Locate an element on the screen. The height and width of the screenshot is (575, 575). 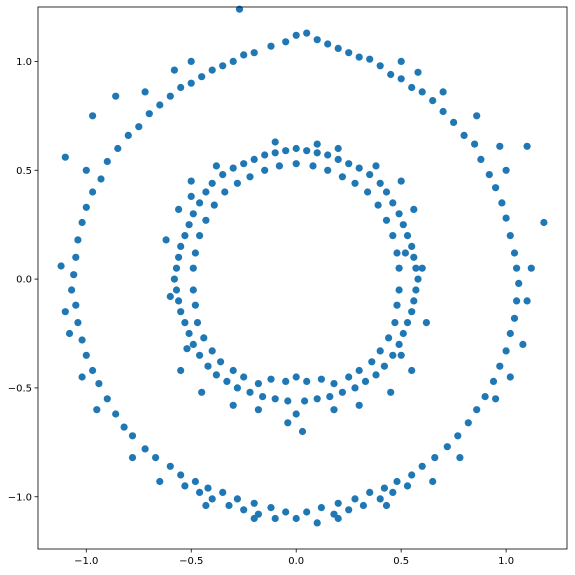
x-tick-label: 0.5 is located at coordinates (401, 561).